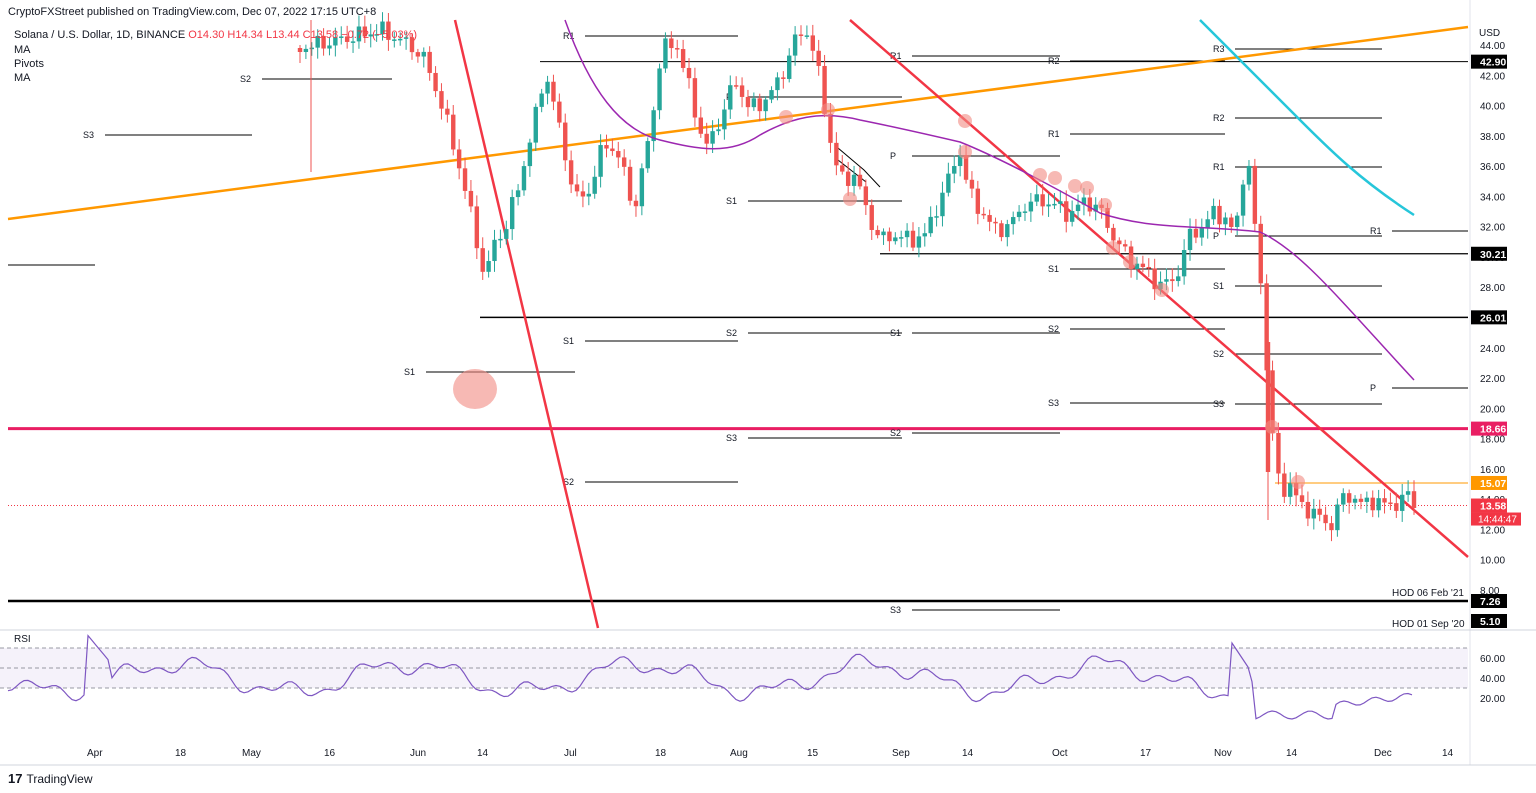  Describe the element at coordinates (710, 677) in the screenshot. I see `rsi-line` at that location.